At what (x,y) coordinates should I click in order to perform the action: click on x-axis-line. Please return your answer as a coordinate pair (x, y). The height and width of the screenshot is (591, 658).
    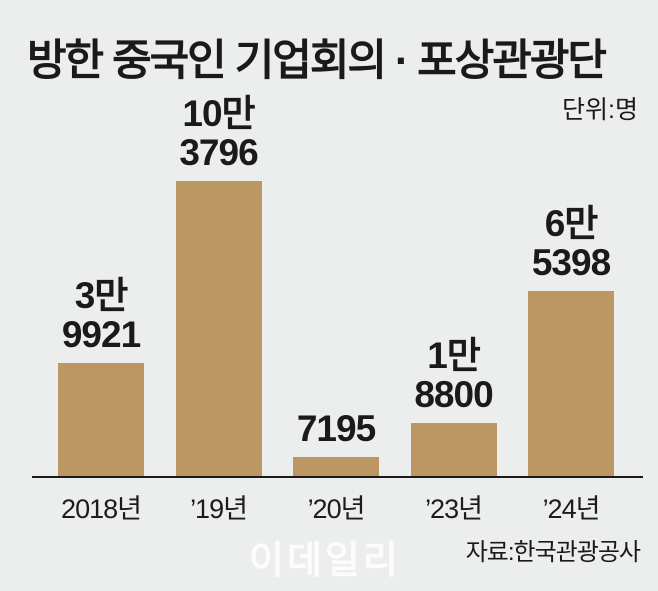
    Looking at the image, I should click on (337, 477).